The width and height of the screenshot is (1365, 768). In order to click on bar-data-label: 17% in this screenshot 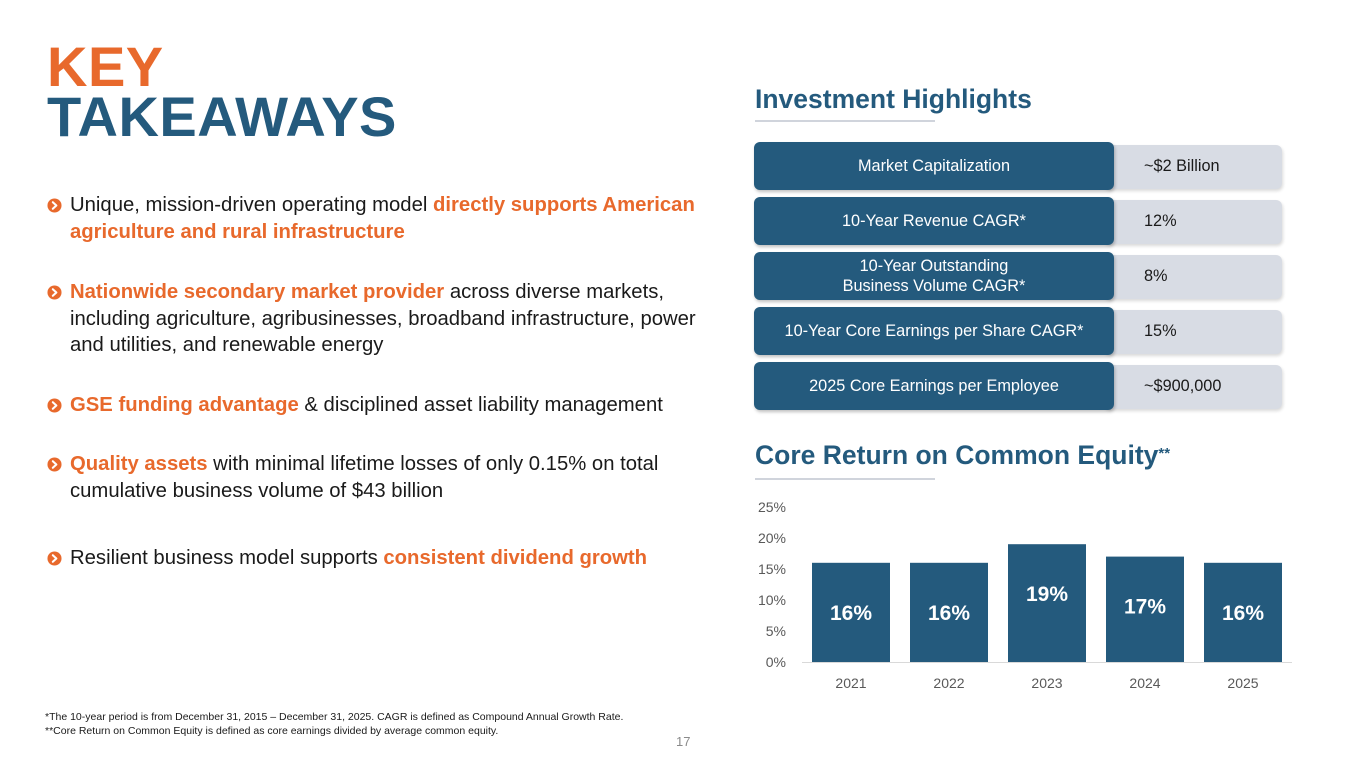, I will do `click(1145, 607)`.